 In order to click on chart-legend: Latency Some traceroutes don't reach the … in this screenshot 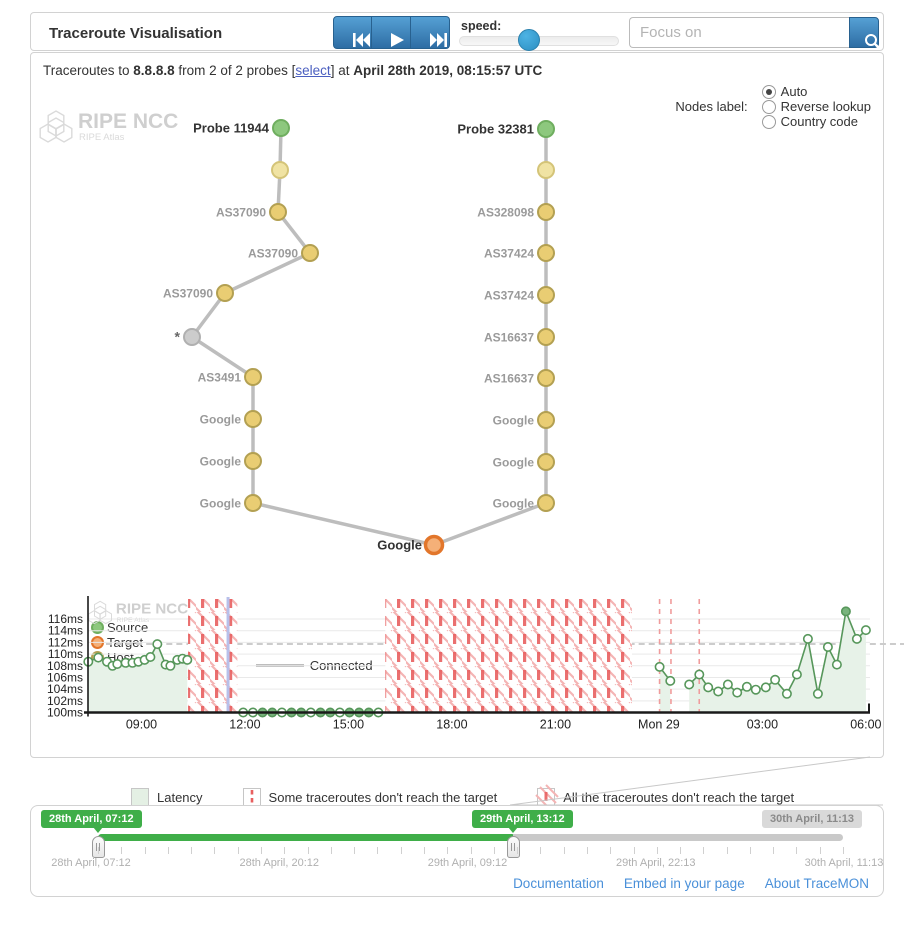, I will do `click(482, 796)`.